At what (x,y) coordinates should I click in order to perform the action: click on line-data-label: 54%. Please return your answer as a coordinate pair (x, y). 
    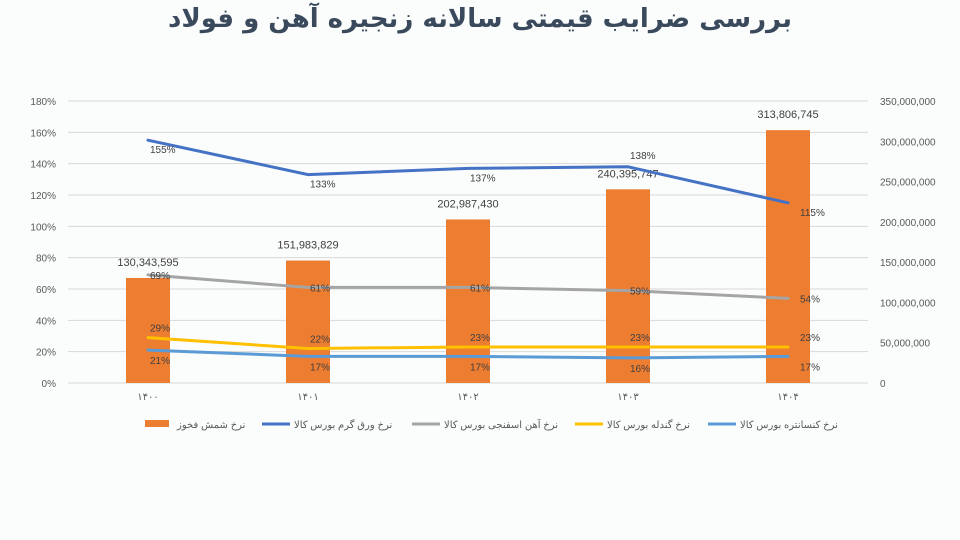
    Looking at the image, I should click on (810, 299).